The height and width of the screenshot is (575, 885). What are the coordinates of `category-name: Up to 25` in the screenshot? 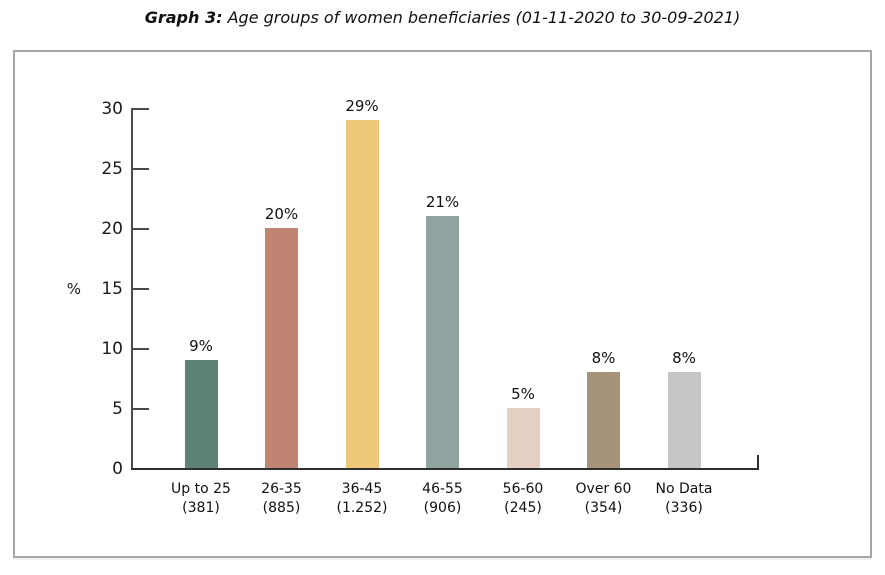 It's located at (201, 489).